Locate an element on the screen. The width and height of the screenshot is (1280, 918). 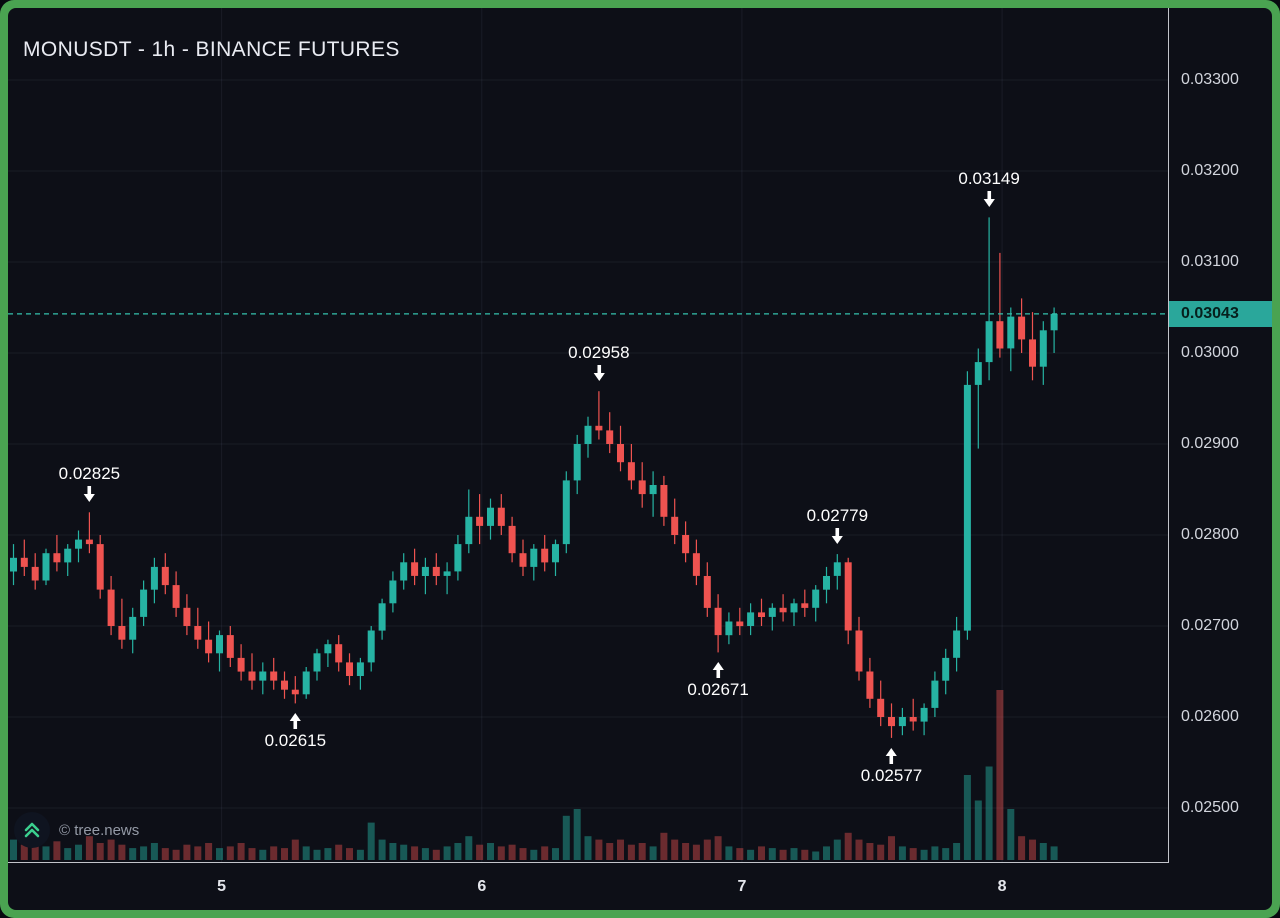
price-axis-label: 0.02900 is located at coordinates (1210, 443).